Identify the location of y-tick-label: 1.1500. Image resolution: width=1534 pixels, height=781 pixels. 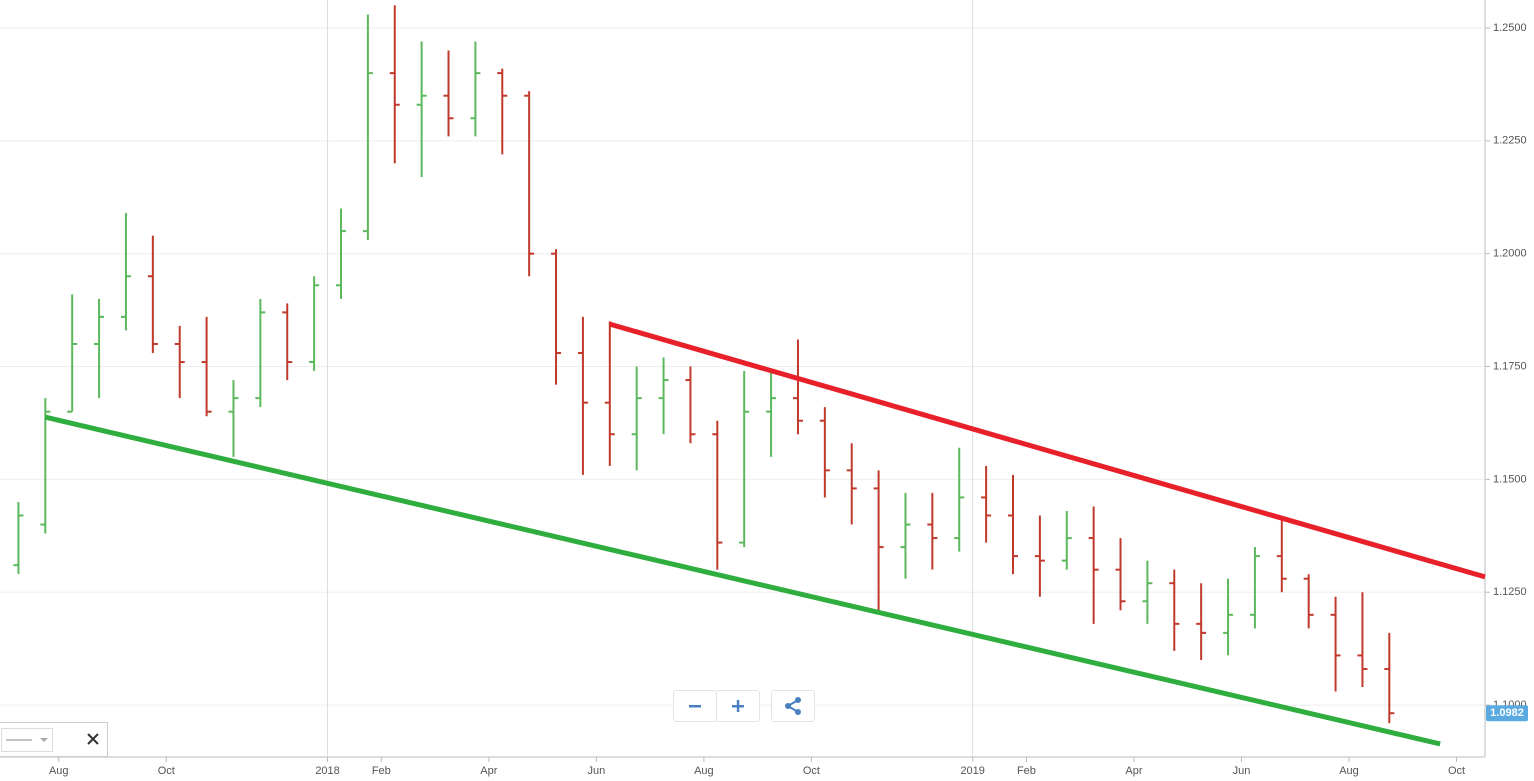
(1510, 479).